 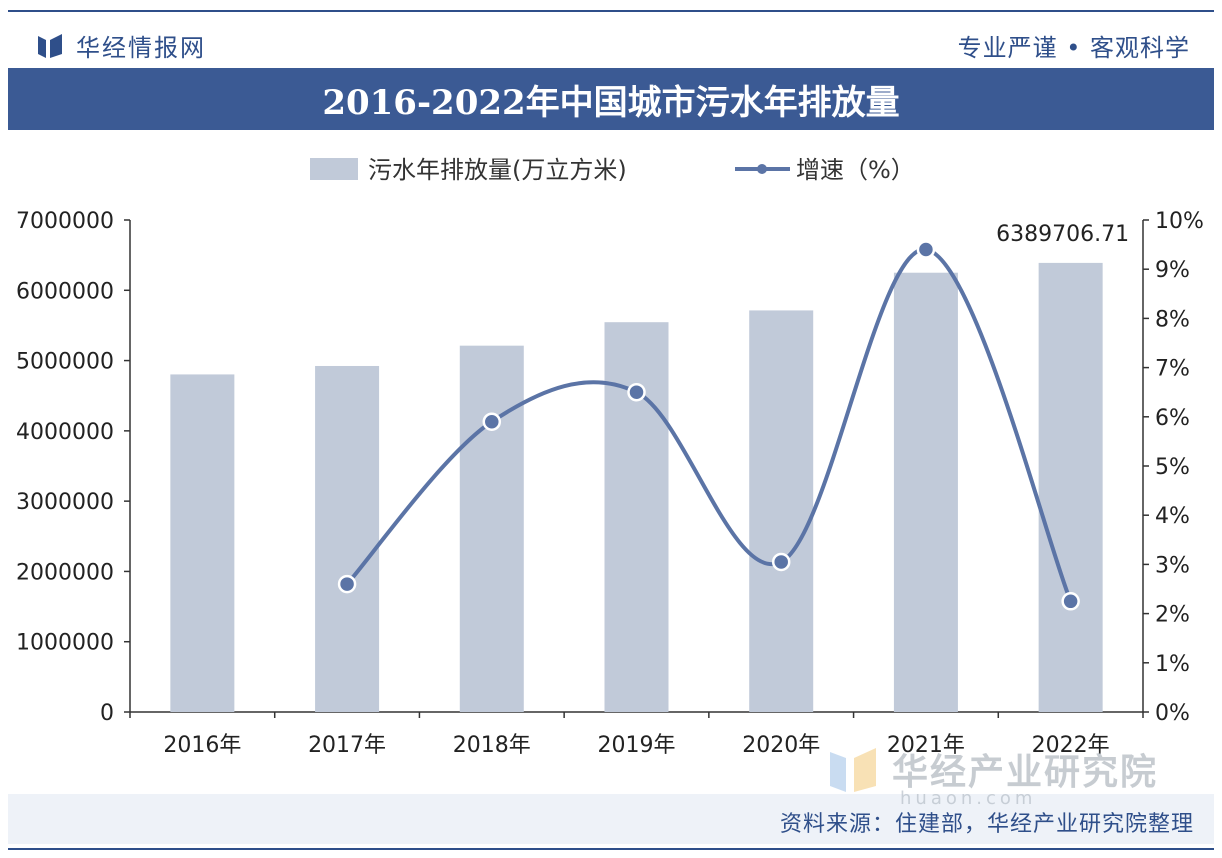 I want to click on title-bar: 2016-2022年中国城市污水年排放量, so click(x=611, y=99).